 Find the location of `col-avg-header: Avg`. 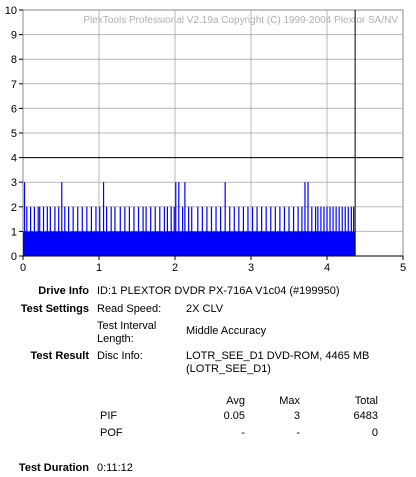

col-avg-header: Avg is located at coordinates (235, 401).